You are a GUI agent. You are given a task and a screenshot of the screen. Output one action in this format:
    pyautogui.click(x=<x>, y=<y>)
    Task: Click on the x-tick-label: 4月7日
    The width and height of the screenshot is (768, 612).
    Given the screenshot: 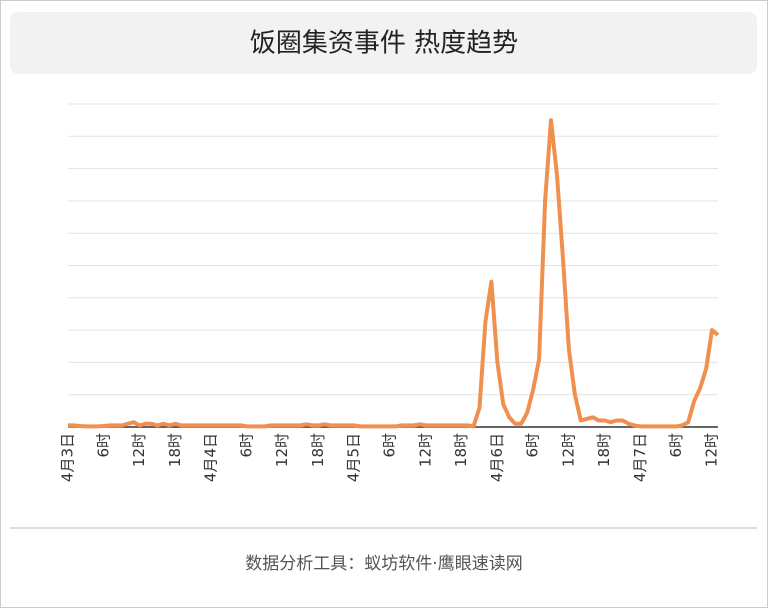 What is the action you would take?
    pyautogui.click(x=640, y=457)
    